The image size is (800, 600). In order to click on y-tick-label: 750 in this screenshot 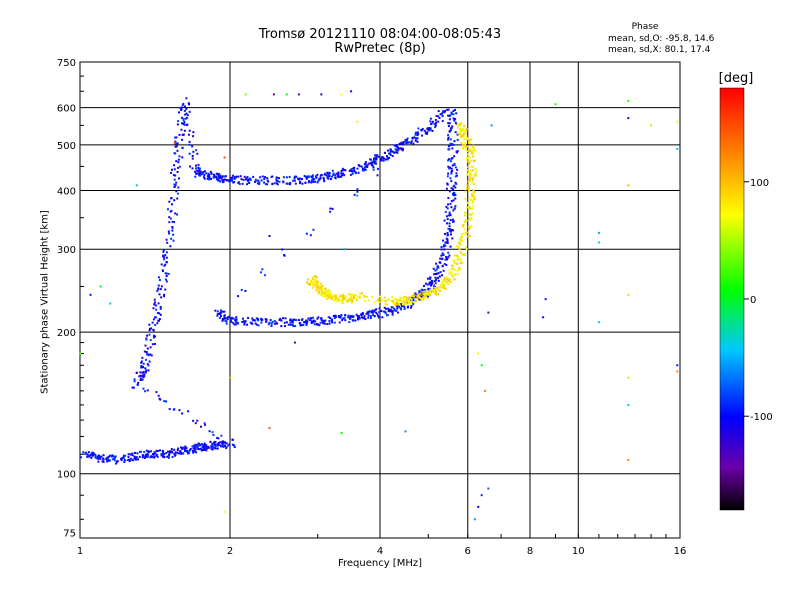, I will do `click(66, 63)`.